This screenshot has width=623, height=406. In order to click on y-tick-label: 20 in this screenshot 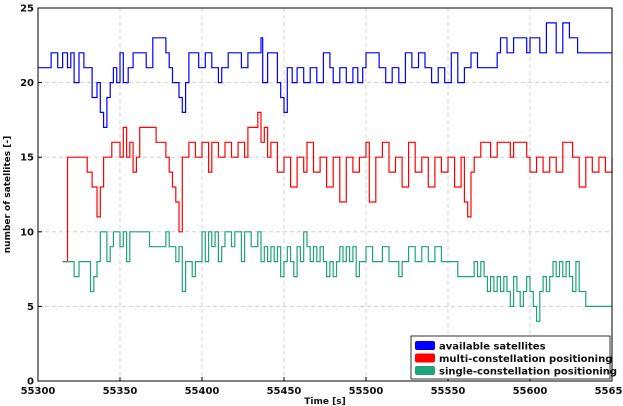, I will do `click(27, 83)`.